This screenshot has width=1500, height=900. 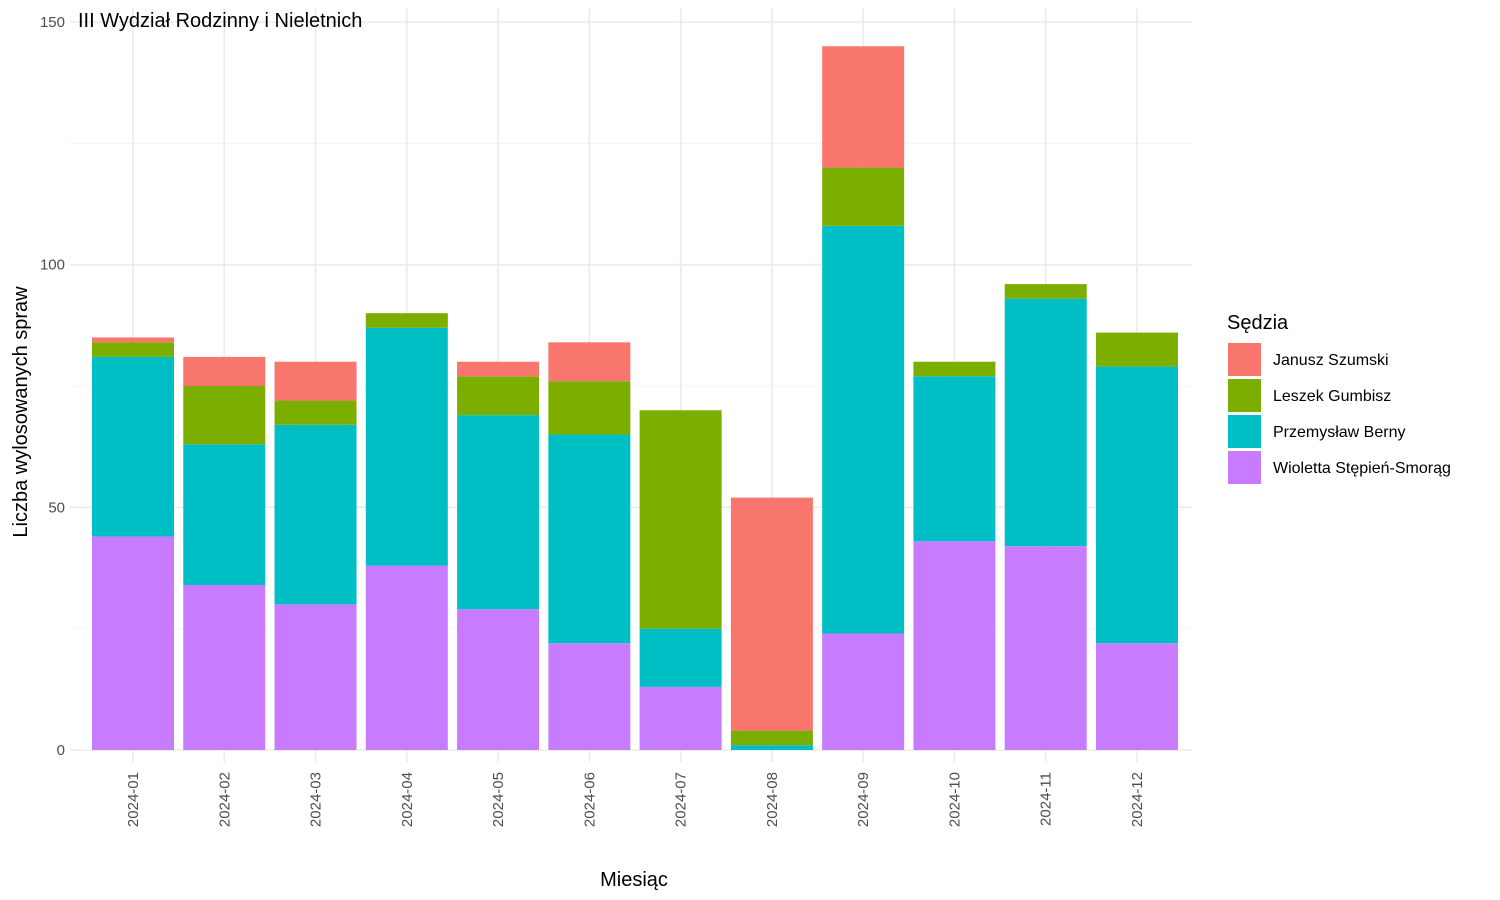 I want to click on legend-label: Wioletta Stępień-Smorąg, so click(x=1362, y=468).